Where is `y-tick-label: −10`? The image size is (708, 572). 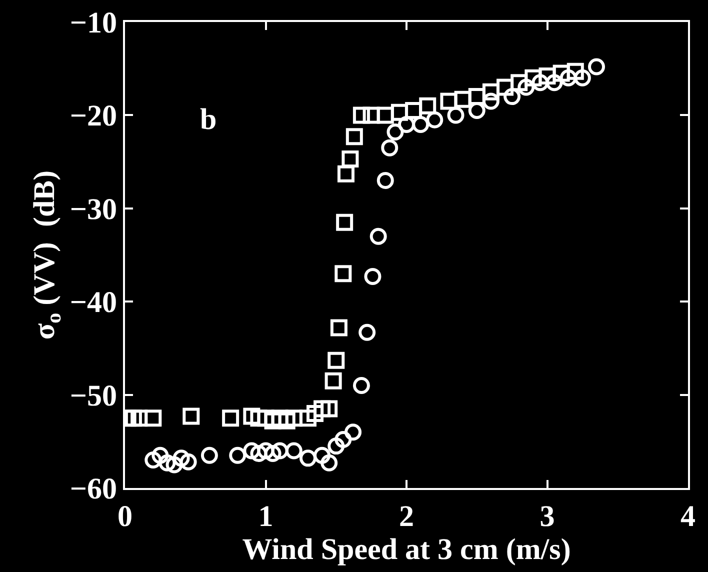
y-tick-label: −10 is located at coordinates (93, 23).